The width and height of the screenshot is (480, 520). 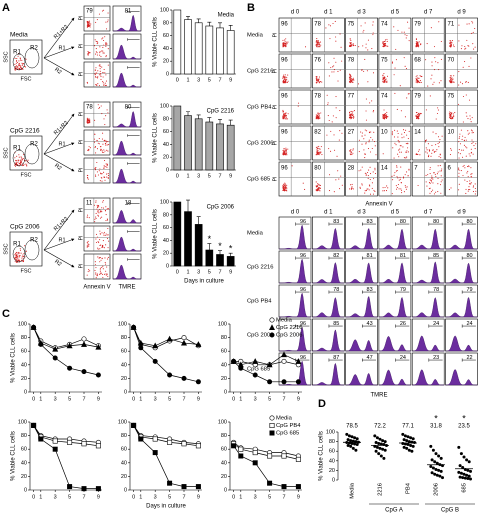 What do you see at coordinates (284, 25) in the screenshot?
I see `percent-label: 96` at bounding box center [284, 25].